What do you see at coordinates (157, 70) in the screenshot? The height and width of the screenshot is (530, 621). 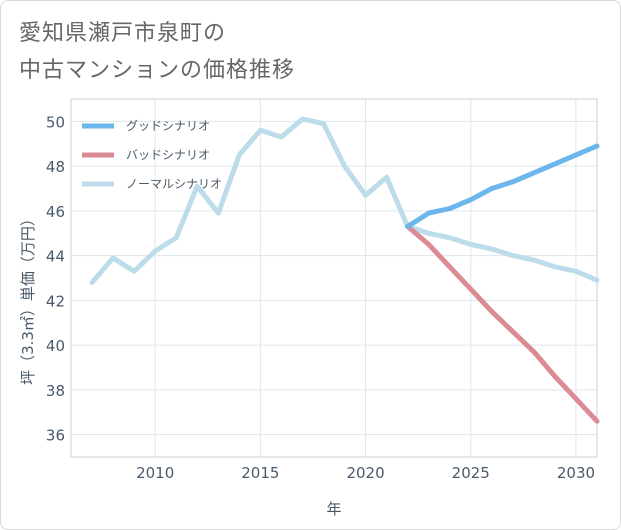 I see `chart-title-line2: 中古マンションの価格推移` at bounding box center [157, 70].